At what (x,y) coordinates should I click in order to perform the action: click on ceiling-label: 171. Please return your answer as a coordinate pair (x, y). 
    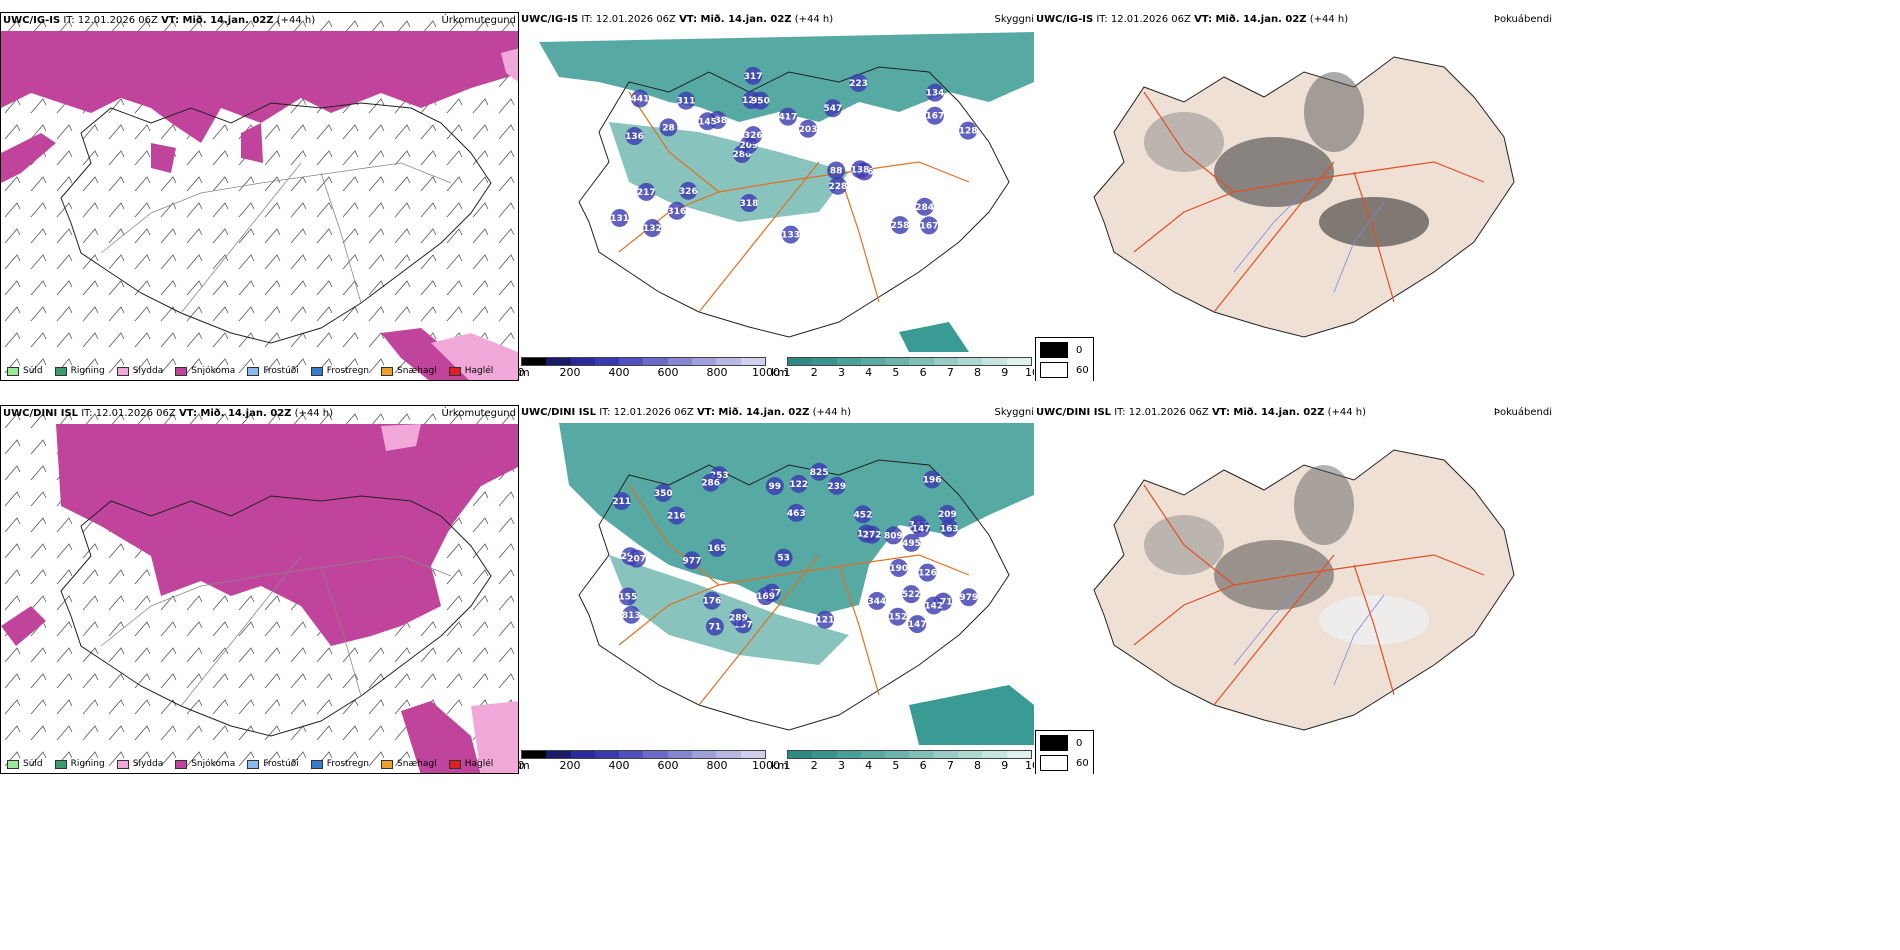
    Looking at the image, I should click on (943, 603).